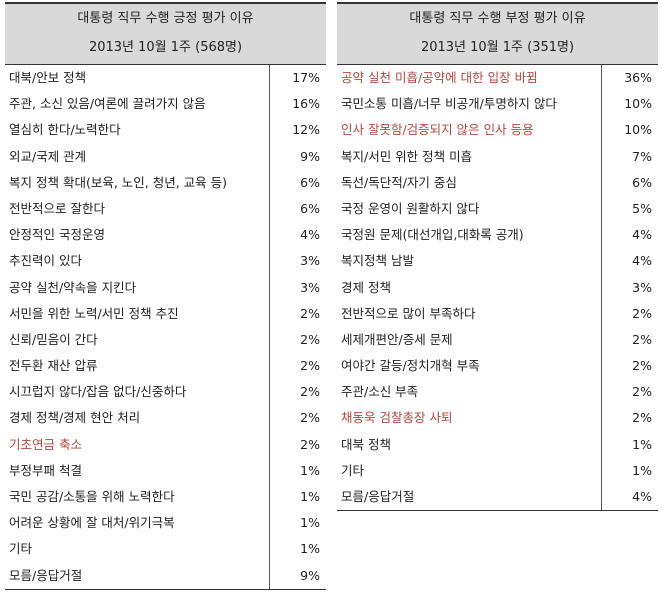 The image size is (662, 600). What do you see at coordinates (165, 18) in the screenshot?
I see `table-title: 대통령 직무 수행 긍정 평가 이유` at bounding box center [165, 18].